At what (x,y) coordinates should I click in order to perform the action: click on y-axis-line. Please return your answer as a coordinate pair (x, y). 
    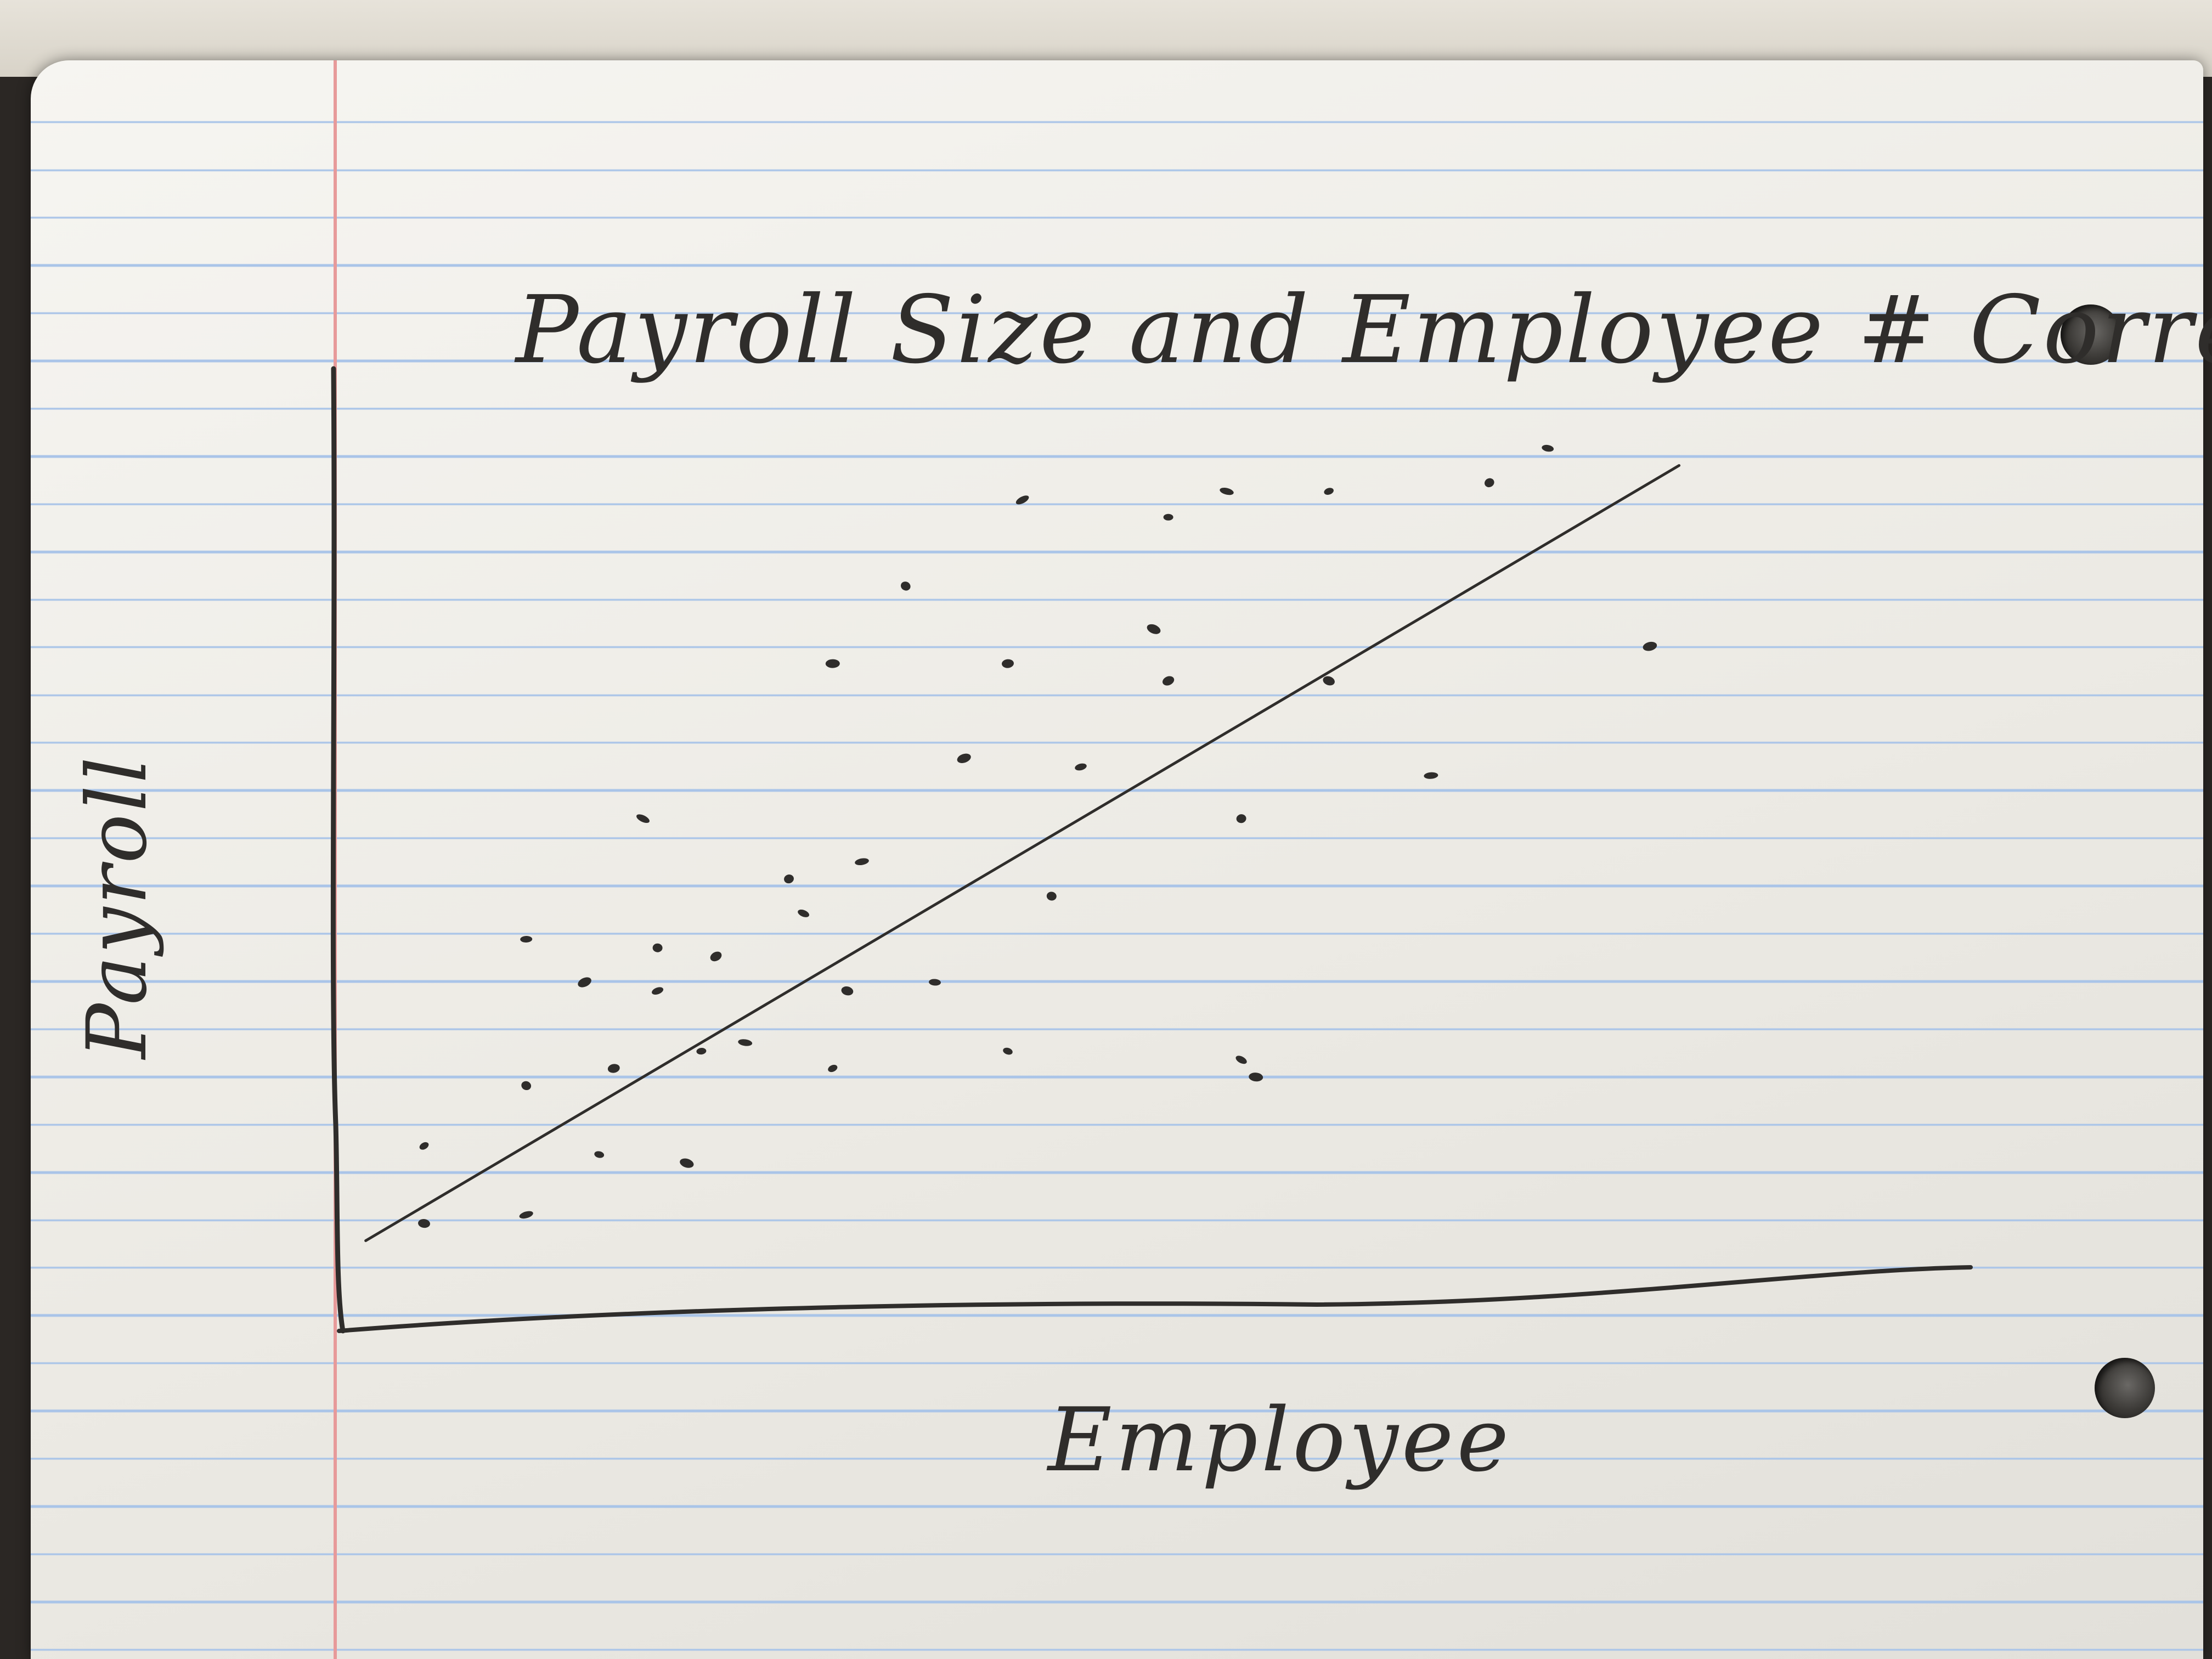
    Looking at the image, I should click on (338, 850).